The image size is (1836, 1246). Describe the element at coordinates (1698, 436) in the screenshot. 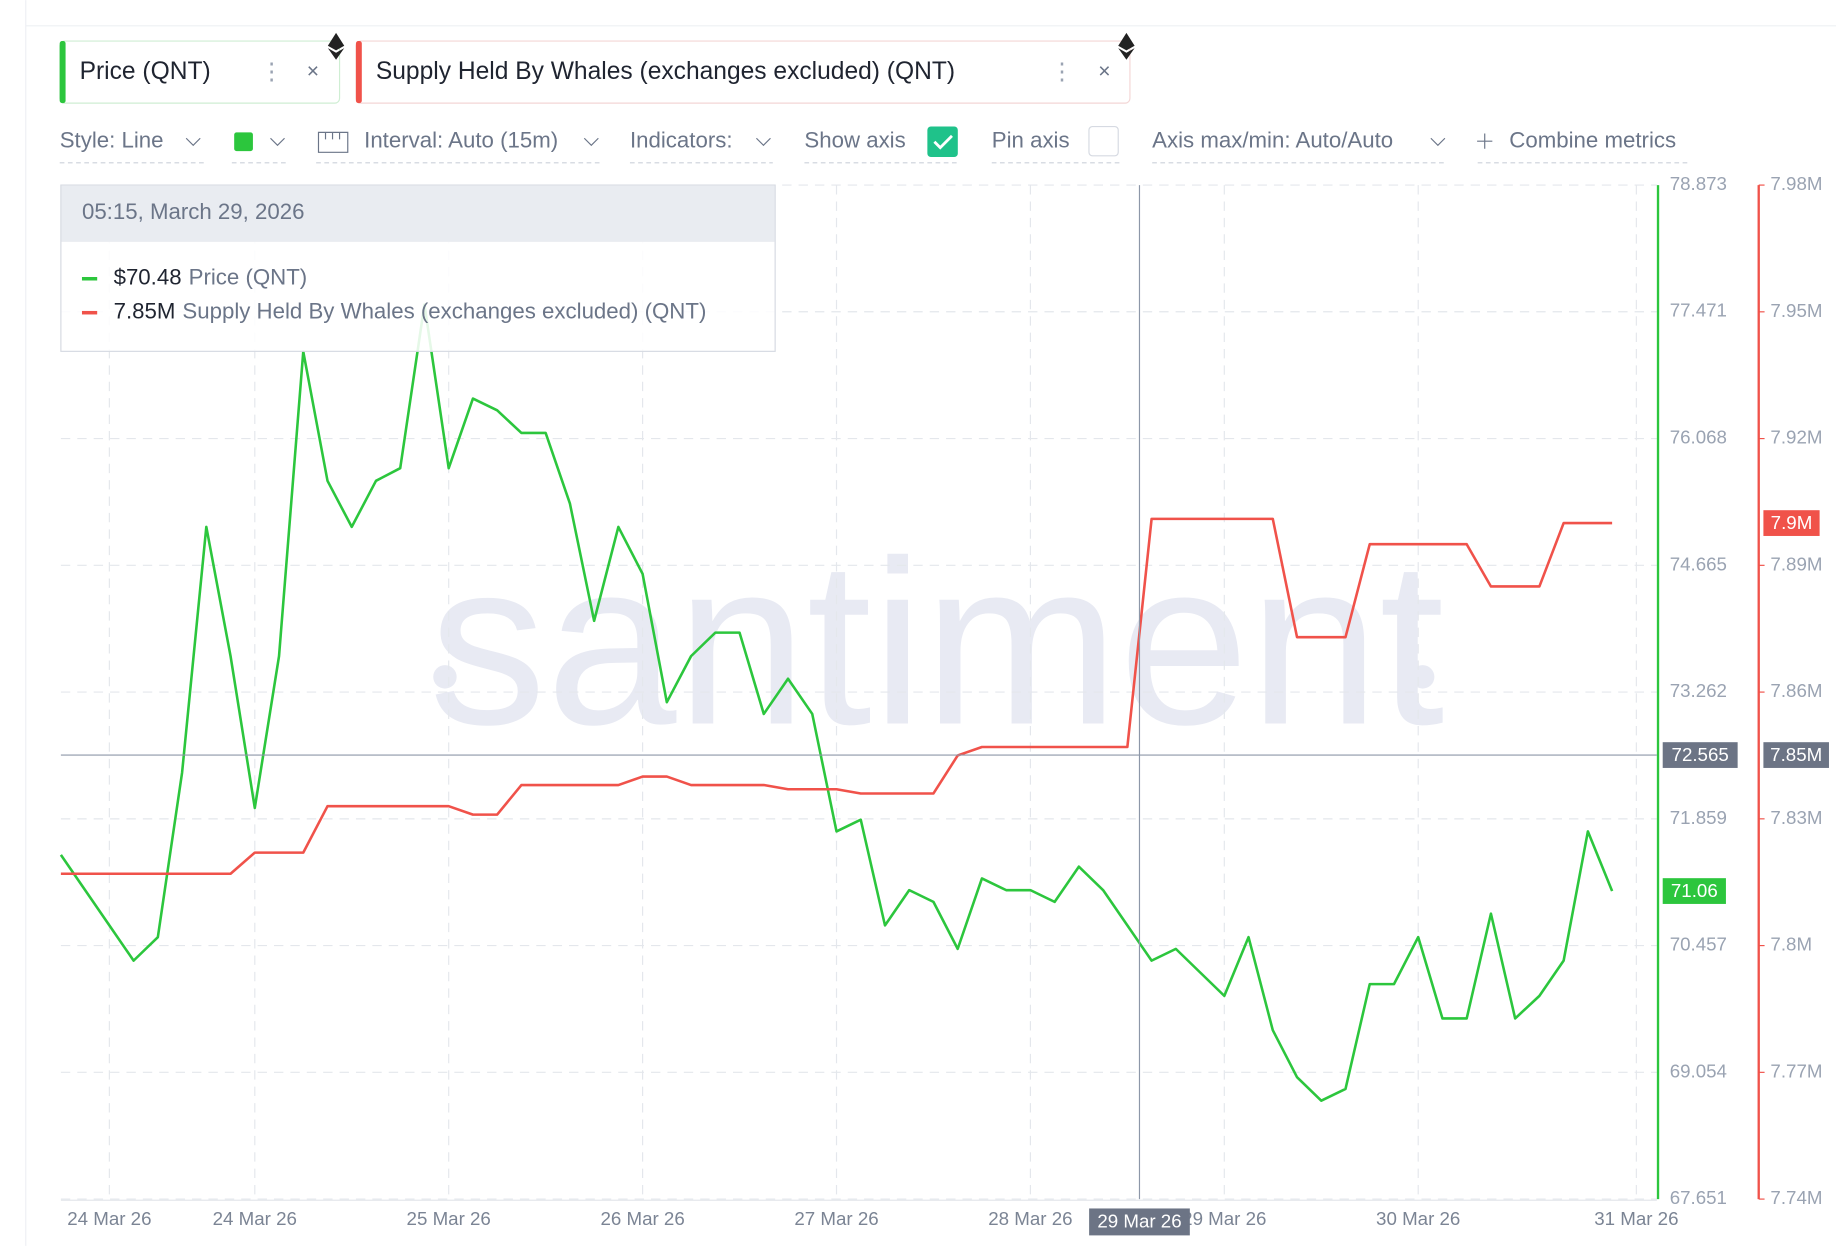

I see `y-tick-label: 76.068` at that location.